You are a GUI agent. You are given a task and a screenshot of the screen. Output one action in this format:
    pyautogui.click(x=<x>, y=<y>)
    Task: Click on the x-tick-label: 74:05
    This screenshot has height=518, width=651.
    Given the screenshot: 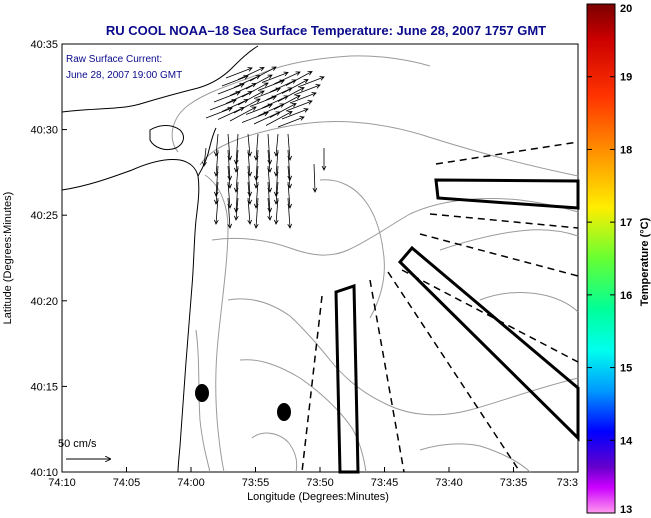 What is the action you would take?
    pyautogui.click(x=127, y=483)
    